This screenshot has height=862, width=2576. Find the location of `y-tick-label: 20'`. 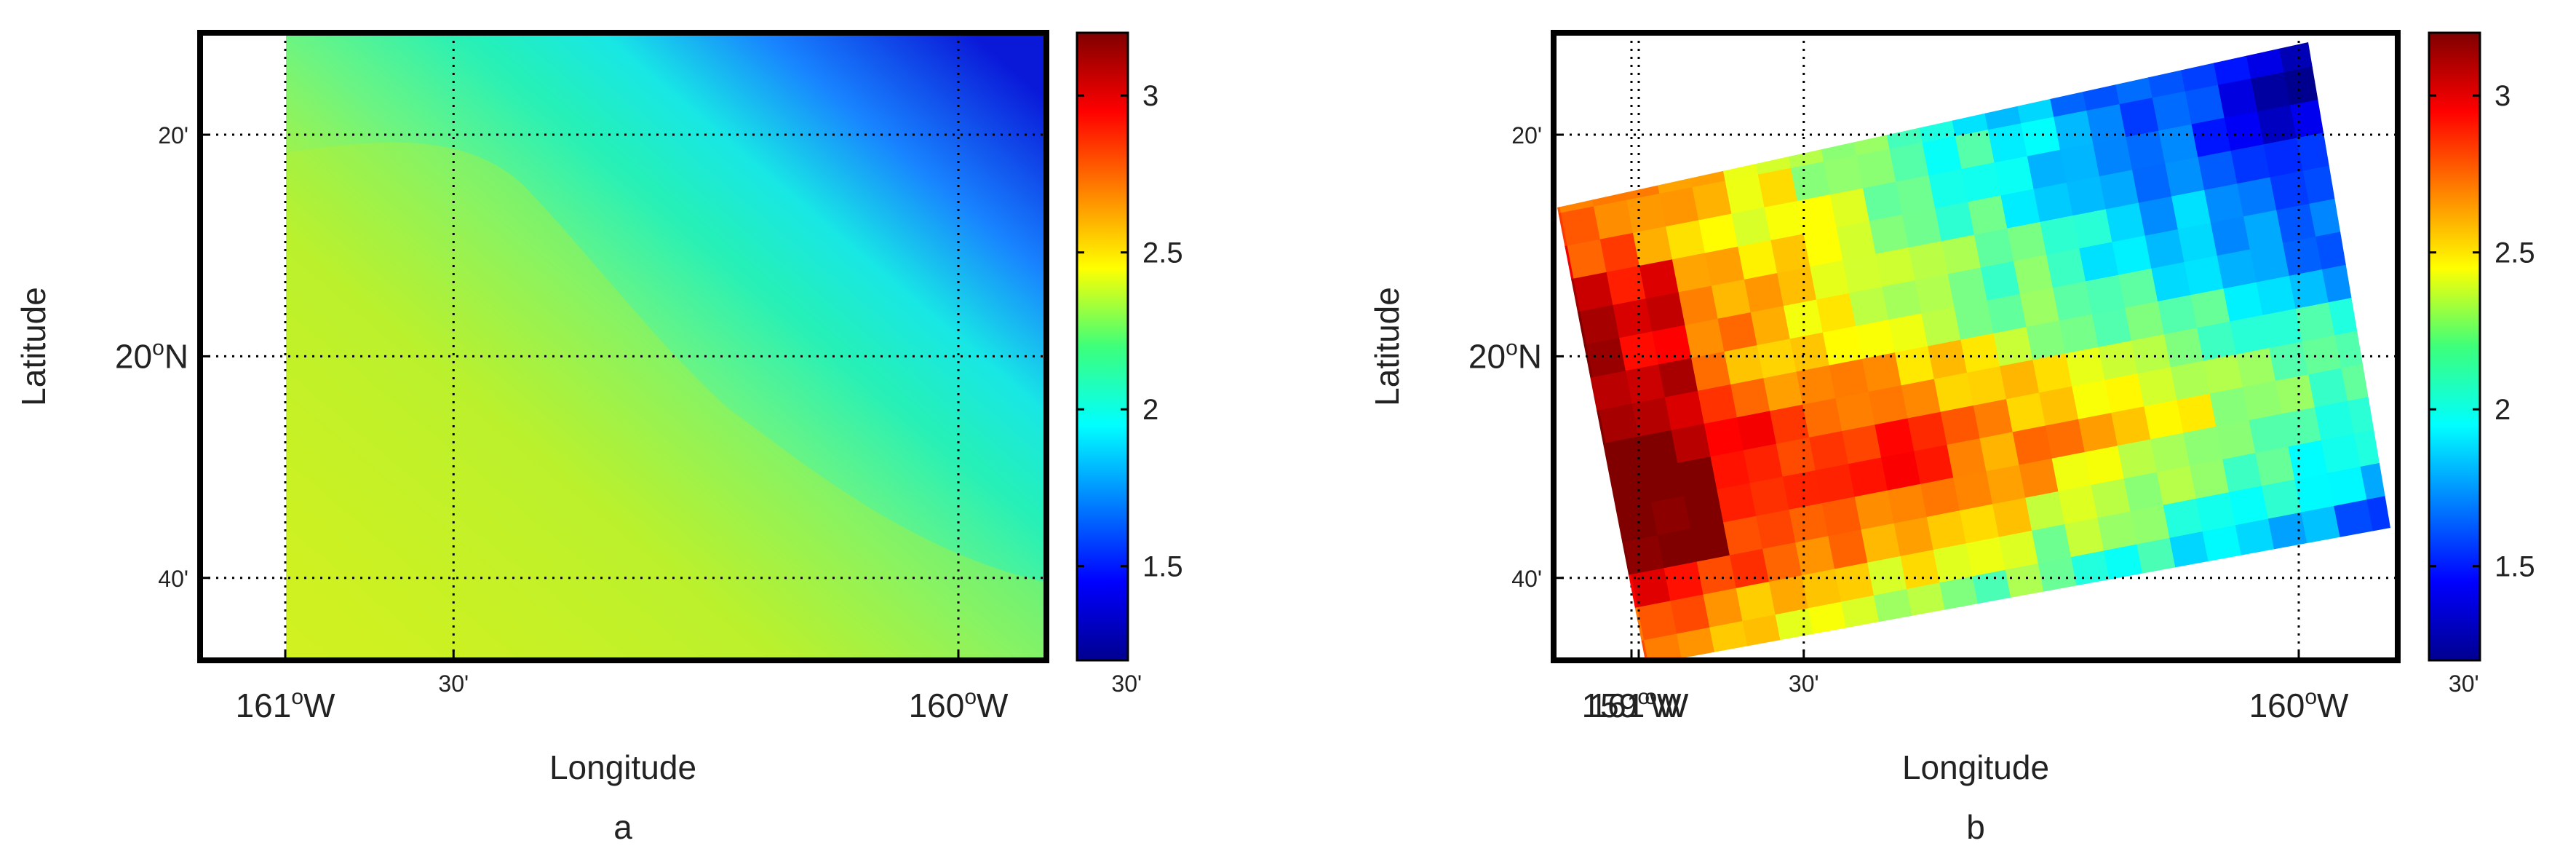

y-tick-label: 20' is located at coordinates (1527, 135).